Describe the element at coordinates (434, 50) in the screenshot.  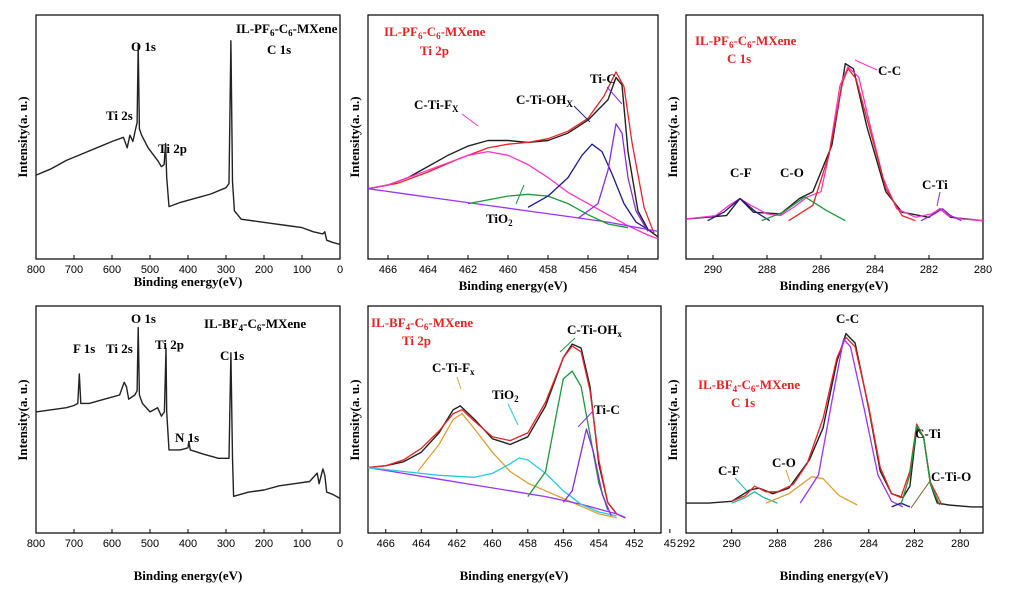
I see `title-ti-2p: Ti 2p` at that location.